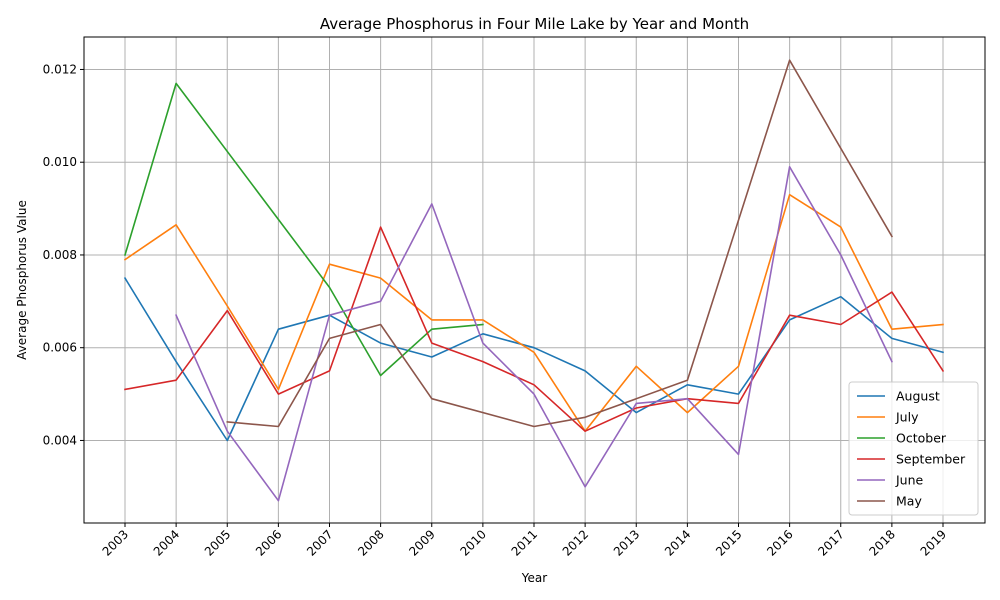  Describe the element at coordinates (60, 255) in the screenshot. I see `y-tick-label: 0.008` at that location.